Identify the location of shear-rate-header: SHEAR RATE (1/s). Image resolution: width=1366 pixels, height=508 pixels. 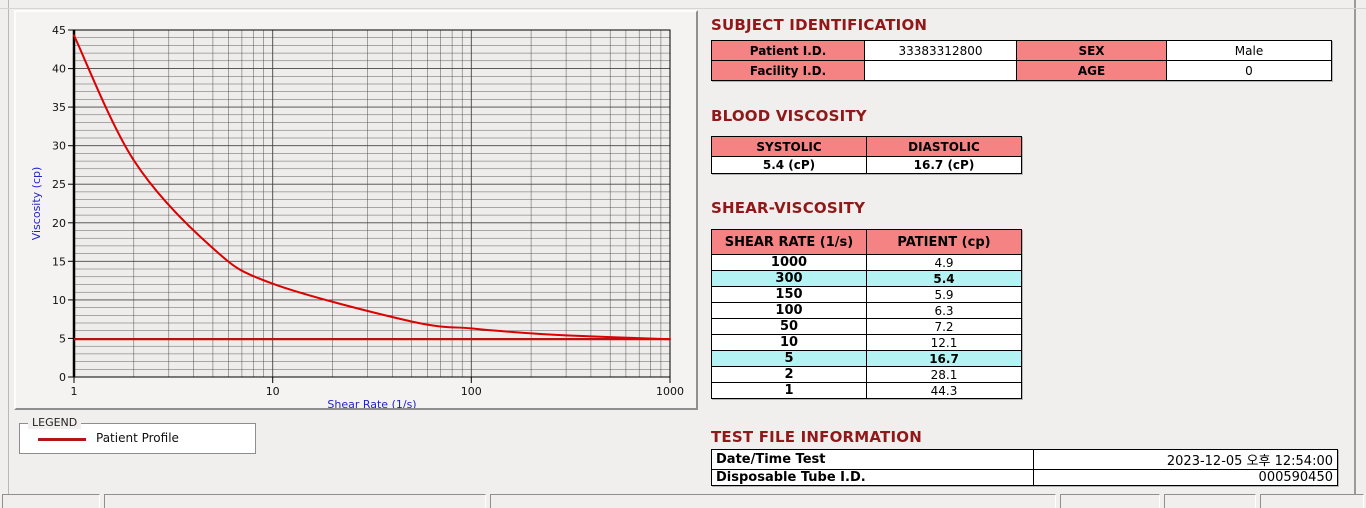
(789, 242).